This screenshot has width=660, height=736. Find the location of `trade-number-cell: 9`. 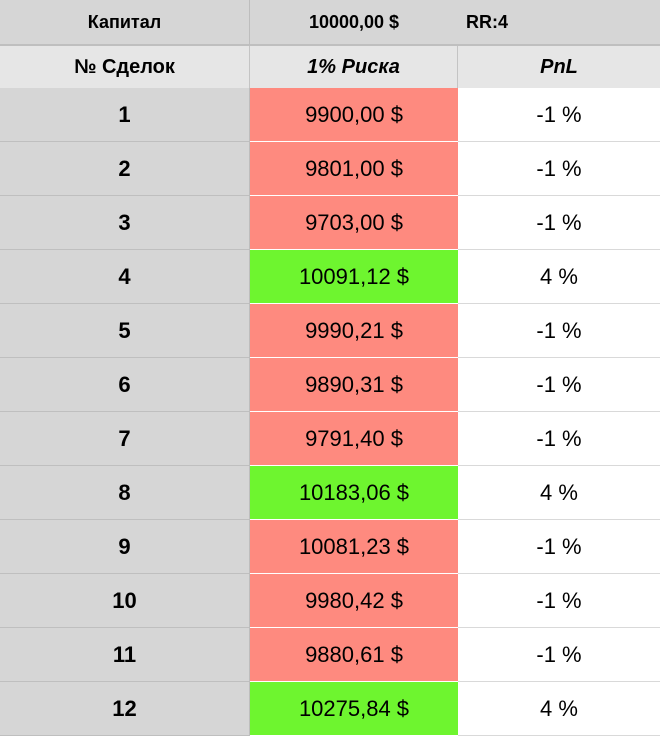

trade-number-cell: 9 is located at coordinates (125, 547).